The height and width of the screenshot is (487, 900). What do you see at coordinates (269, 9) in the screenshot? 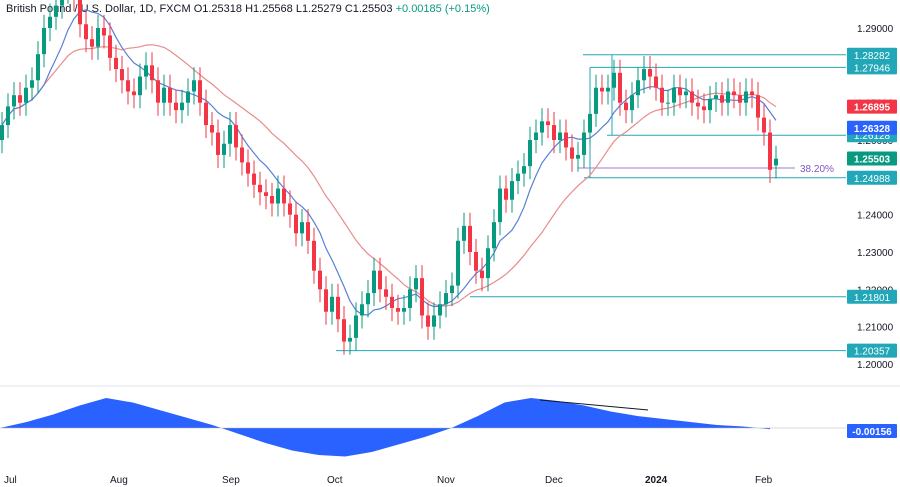
I see `ohlc-high: H1.25568` at bounding box center [269, 9].